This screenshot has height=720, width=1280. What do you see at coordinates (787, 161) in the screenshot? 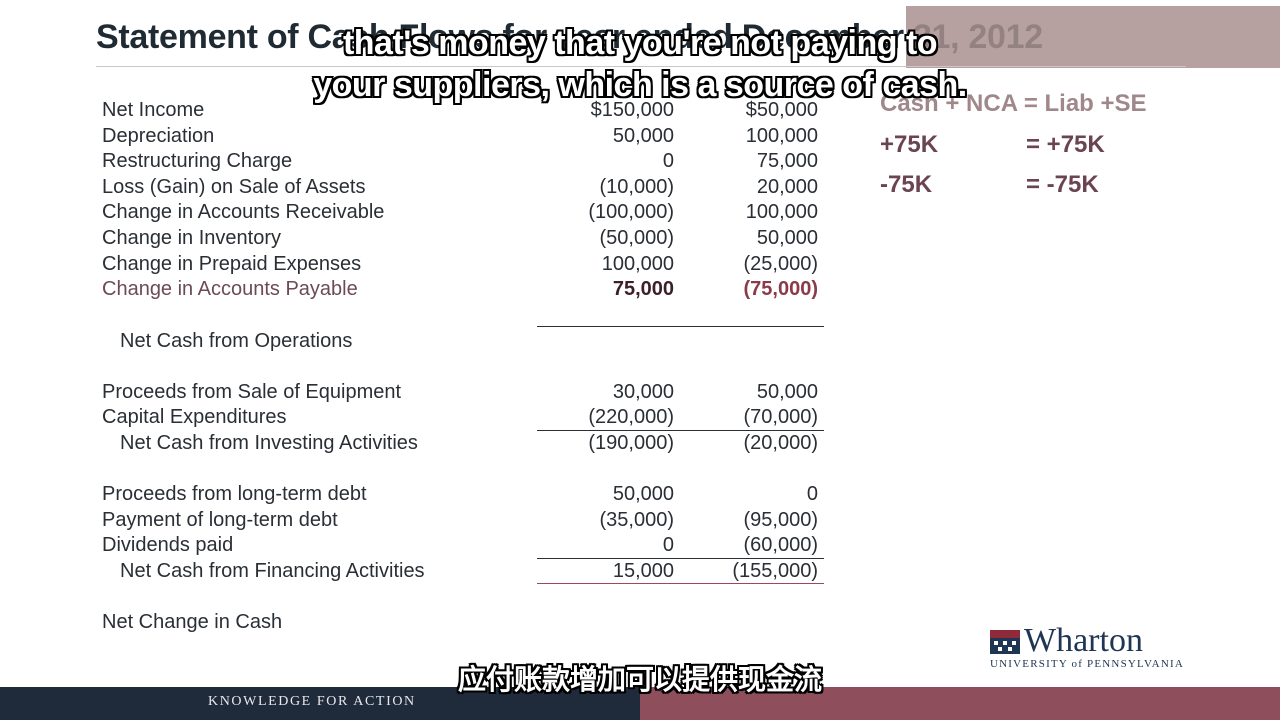
I see `value-col2: 75,000` at bounding box center [787, 161].